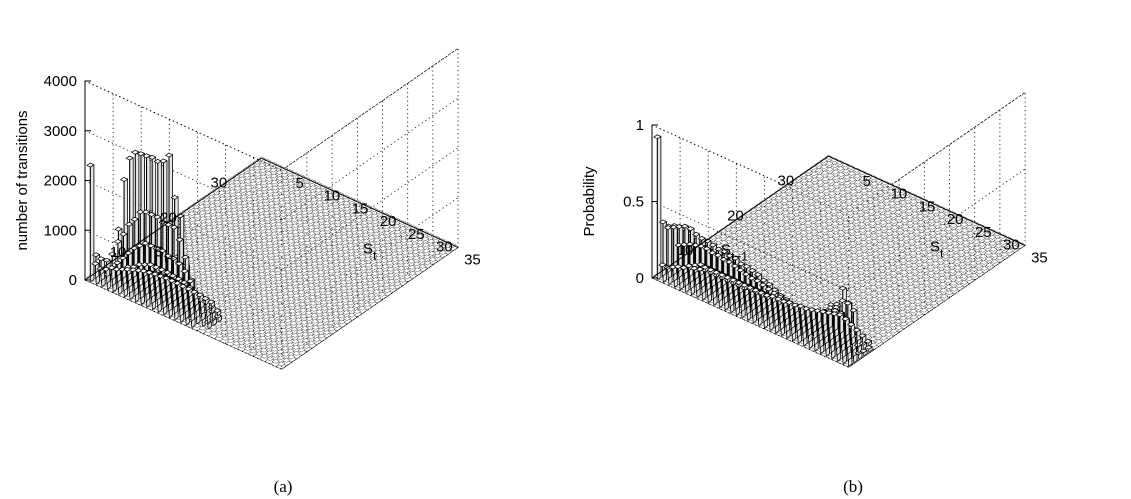 Image resolution: width=1131 pixels, height=499 pixels. What do you see at coordinates (838, 153) in the screenshot?
I see `grid-line` at bounding box center [838, 153].